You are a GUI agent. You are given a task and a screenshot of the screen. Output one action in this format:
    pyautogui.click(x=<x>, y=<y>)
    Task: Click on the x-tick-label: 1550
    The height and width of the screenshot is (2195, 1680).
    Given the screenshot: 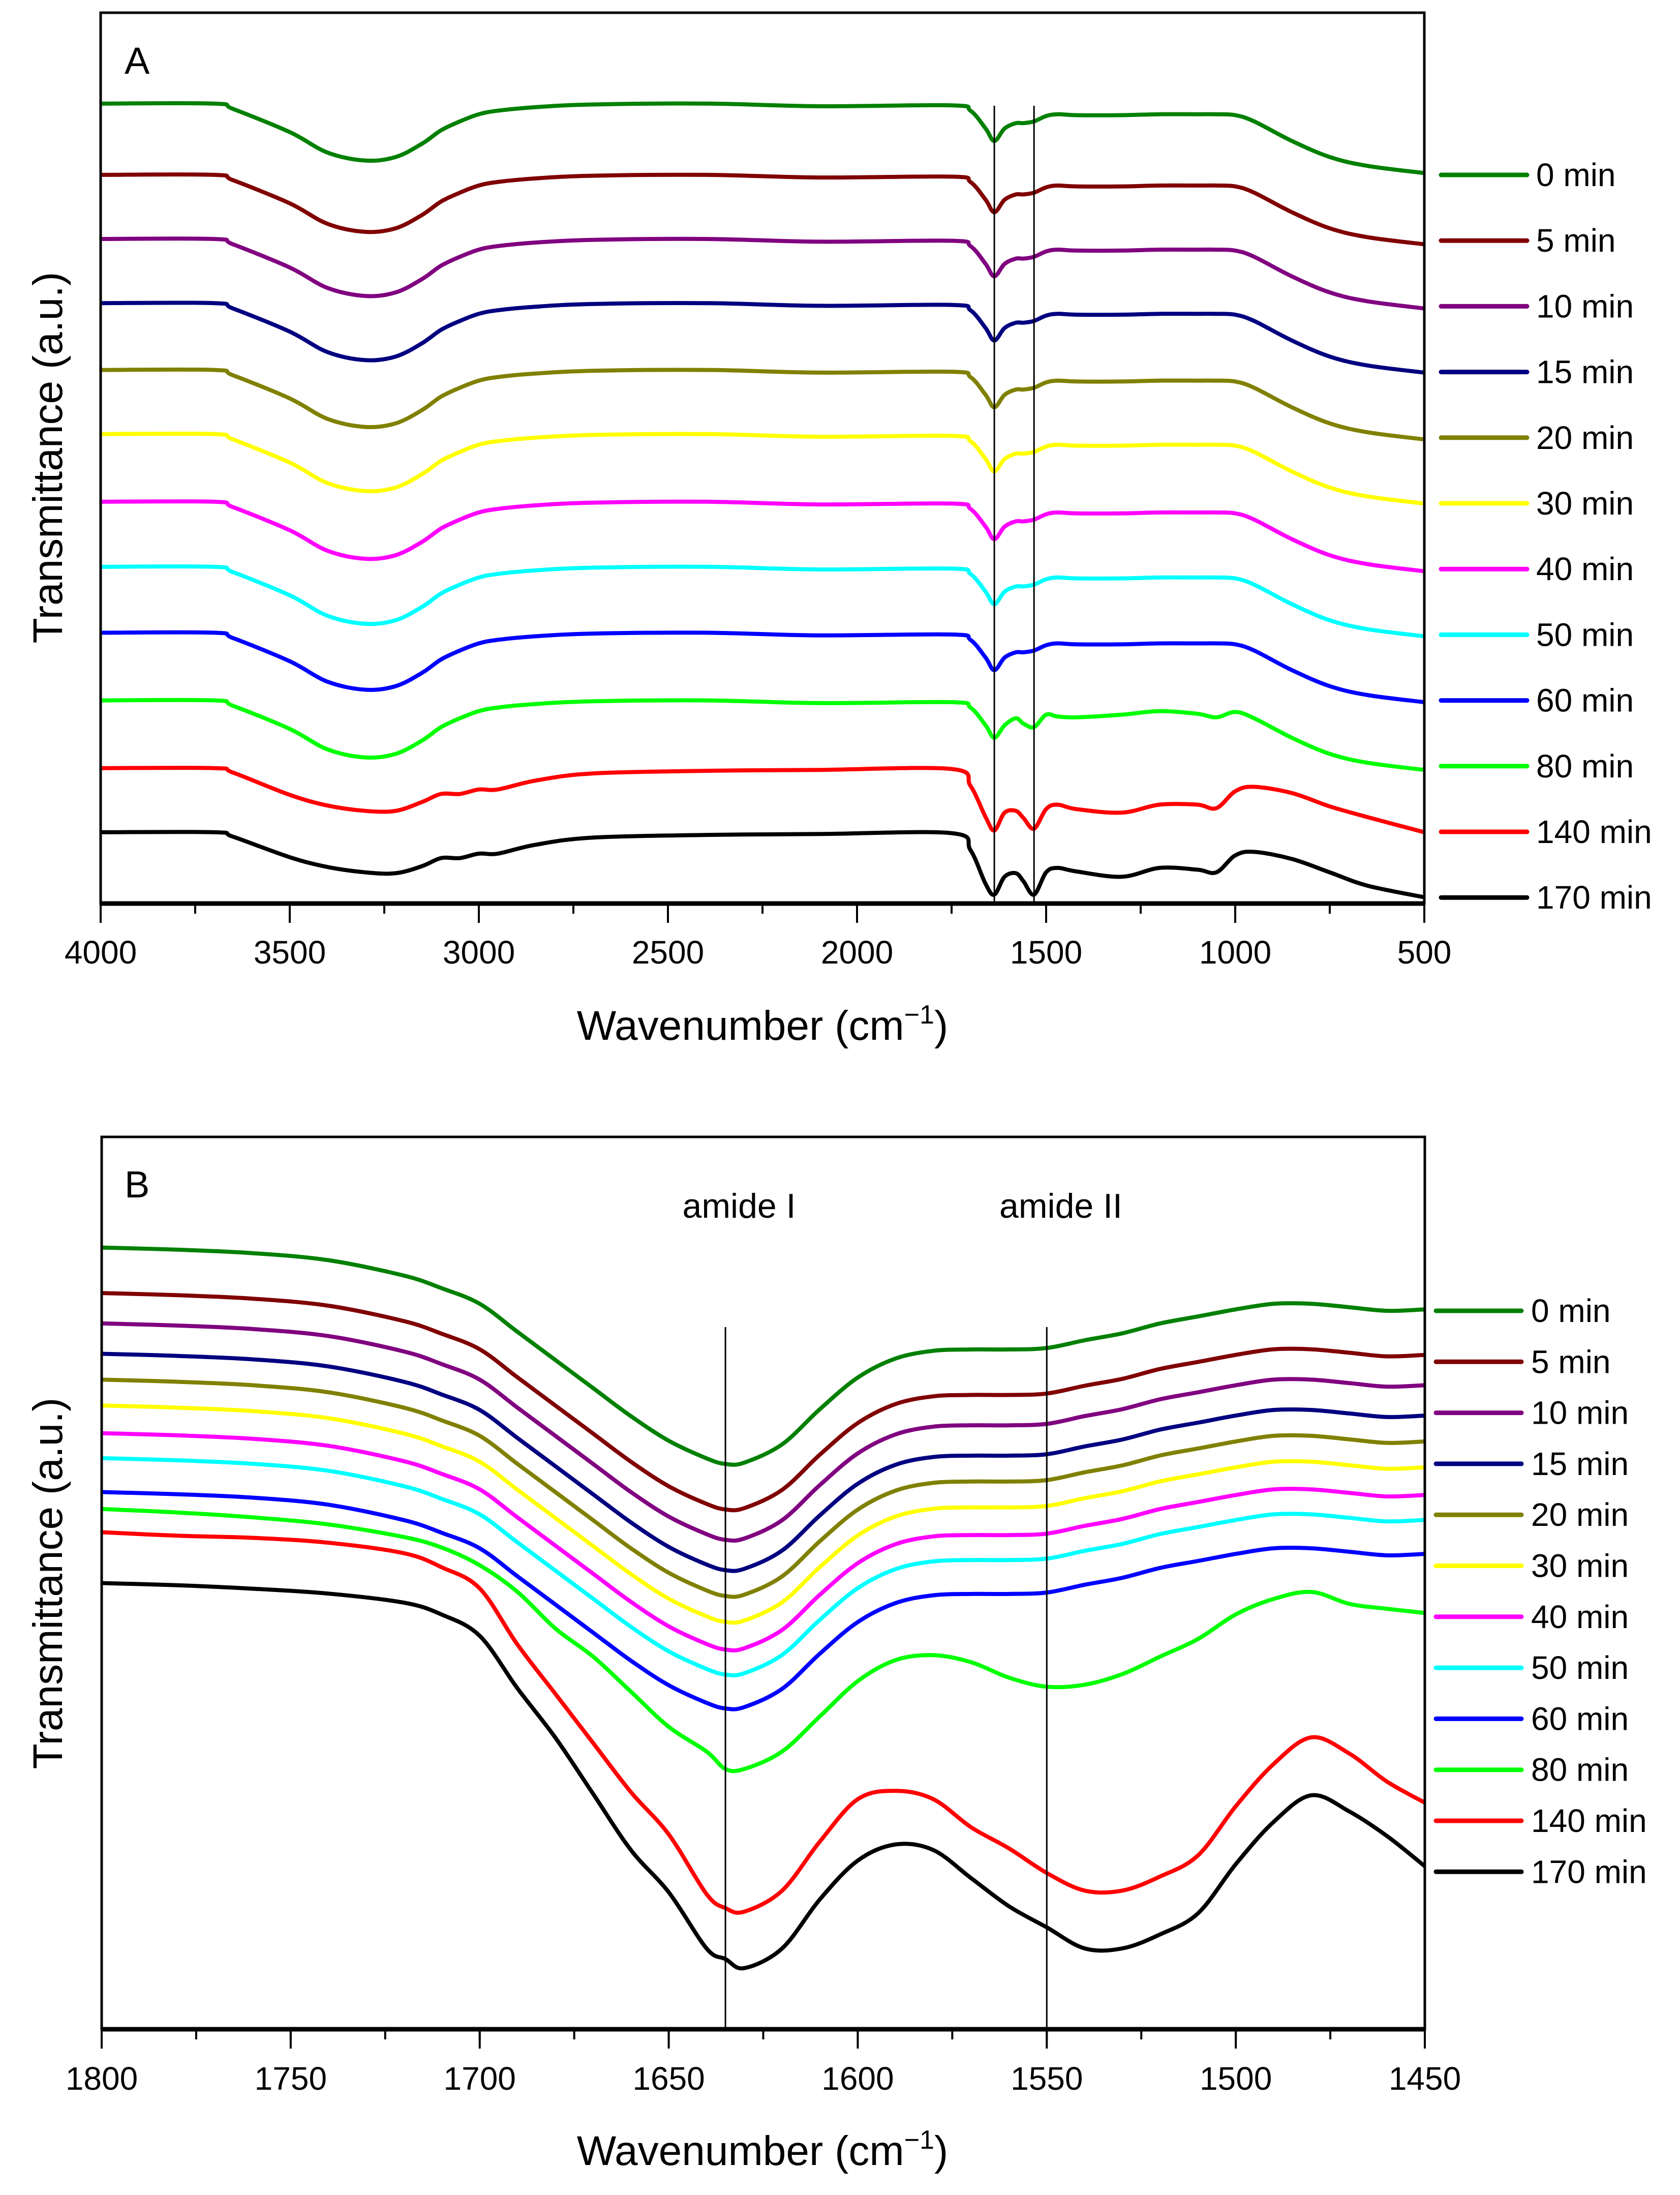 What is the action you would take?
    pyautogui.click(x=1047, y=2078)
    